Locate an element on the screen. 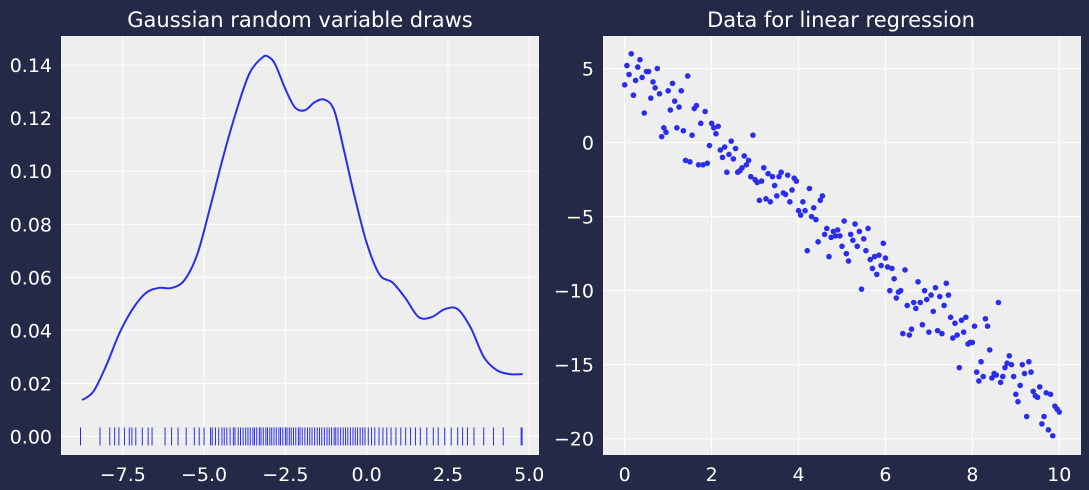  kde-rug is located at coordinates (301, 436).